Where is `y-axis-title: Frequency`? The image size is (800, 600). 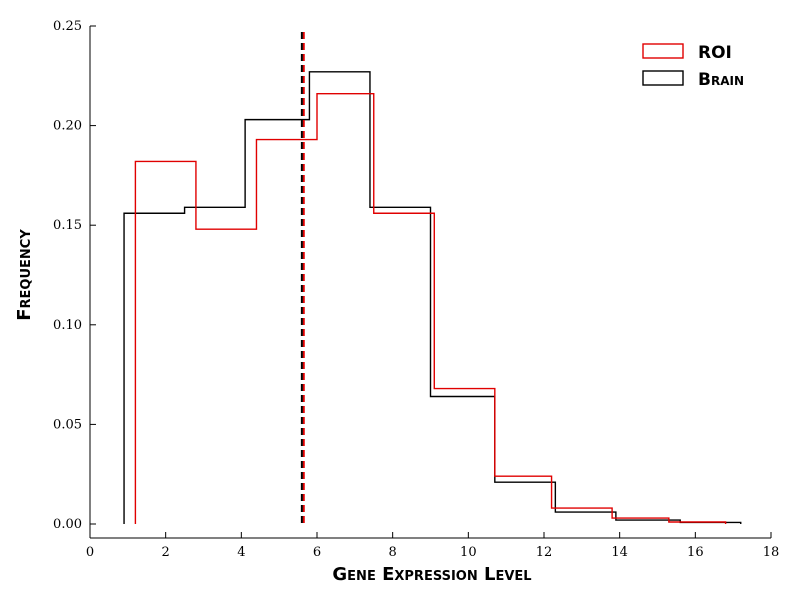 y-axis-title: Frequency is located at coordinates (24, 275).